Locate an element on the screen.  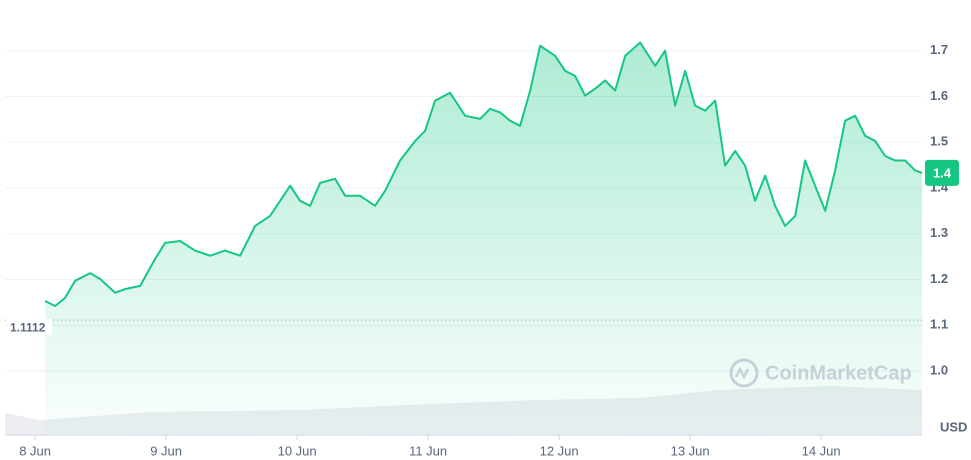
current-price-badge is located at coordinates (942, 172).